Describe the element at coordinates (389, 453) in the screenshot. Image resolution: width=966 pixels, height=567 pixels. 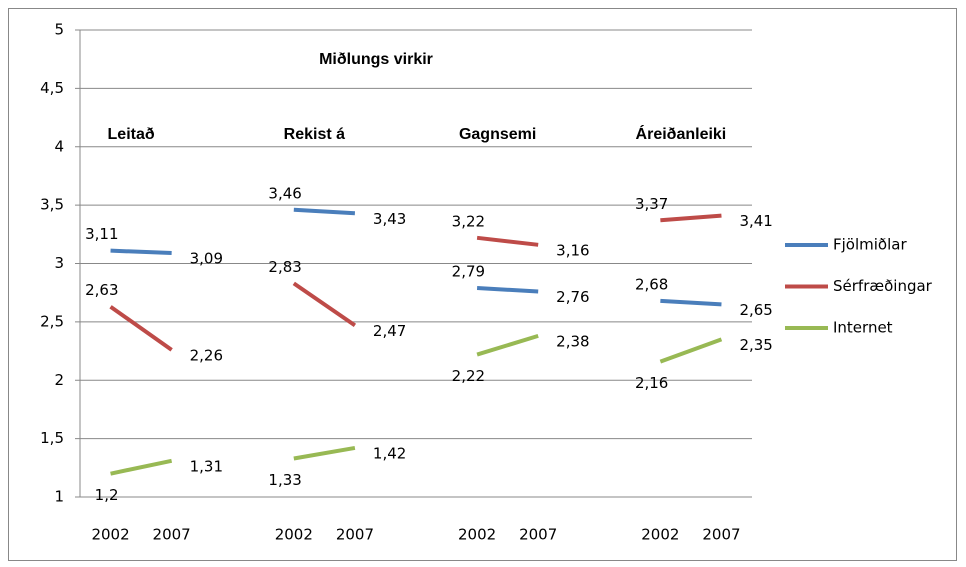
I see `data-label: 1,42` at that location.